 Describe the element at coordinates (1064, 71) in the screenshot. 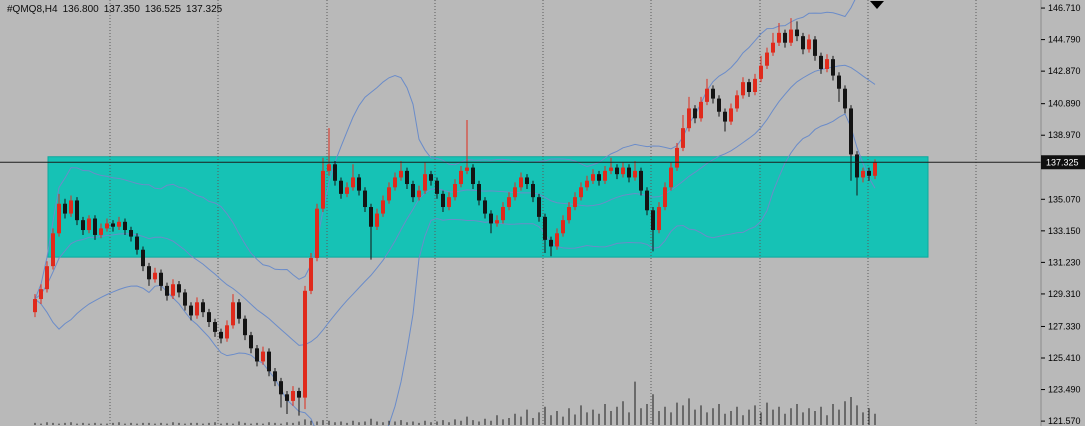

I see `price-axis-label: 142.870` at that location.